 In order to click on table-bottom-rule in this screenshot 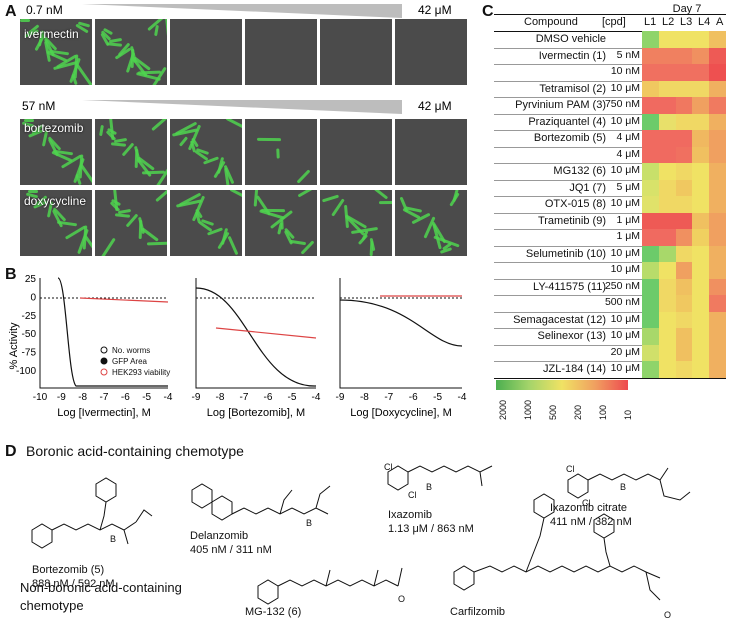, I will do `click(610, 378)`.